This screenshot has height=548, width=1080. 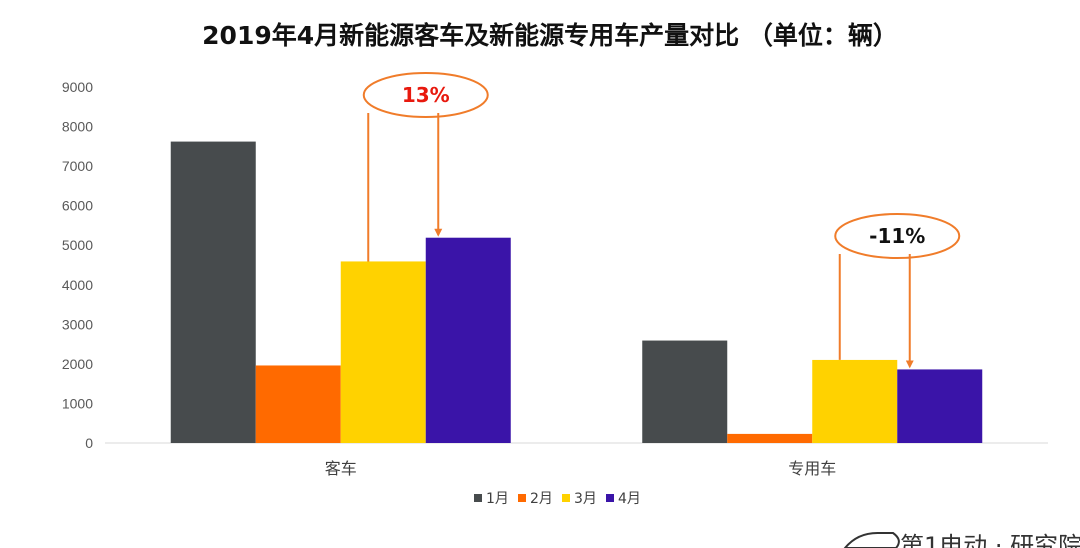 I want to click on bar-special-vehicle-4月, so click(x=940, y=406).